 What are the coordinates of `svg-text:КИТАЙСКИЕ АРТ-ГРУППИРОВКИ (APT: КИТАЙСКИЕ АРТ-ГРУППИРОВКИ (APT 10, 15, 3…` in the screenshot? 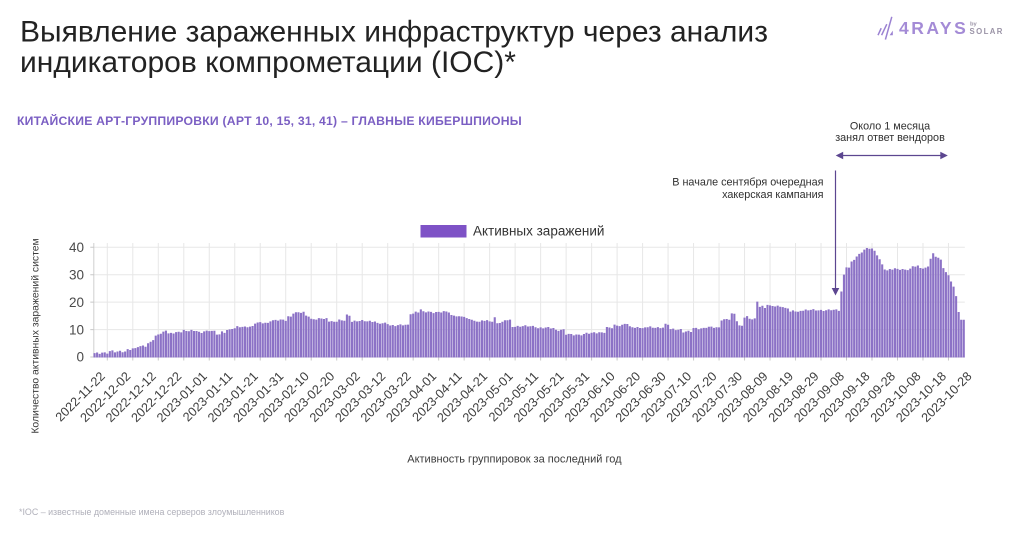 It's located at (269, 120).